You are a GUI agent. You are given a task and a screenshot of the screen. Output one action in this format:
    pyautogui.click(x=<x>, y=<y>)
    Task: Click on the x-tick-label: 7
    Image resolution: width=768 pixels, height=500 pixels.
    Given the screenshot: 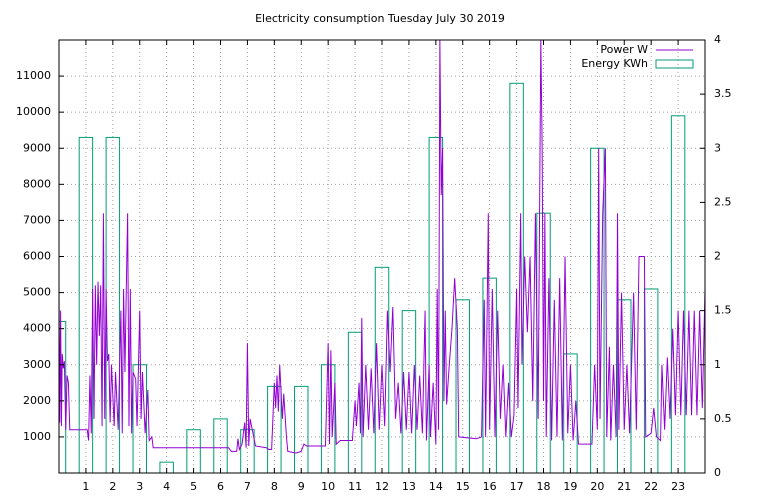 What is the action you would take?
    pyautogui.click(x=247, y=486)
    